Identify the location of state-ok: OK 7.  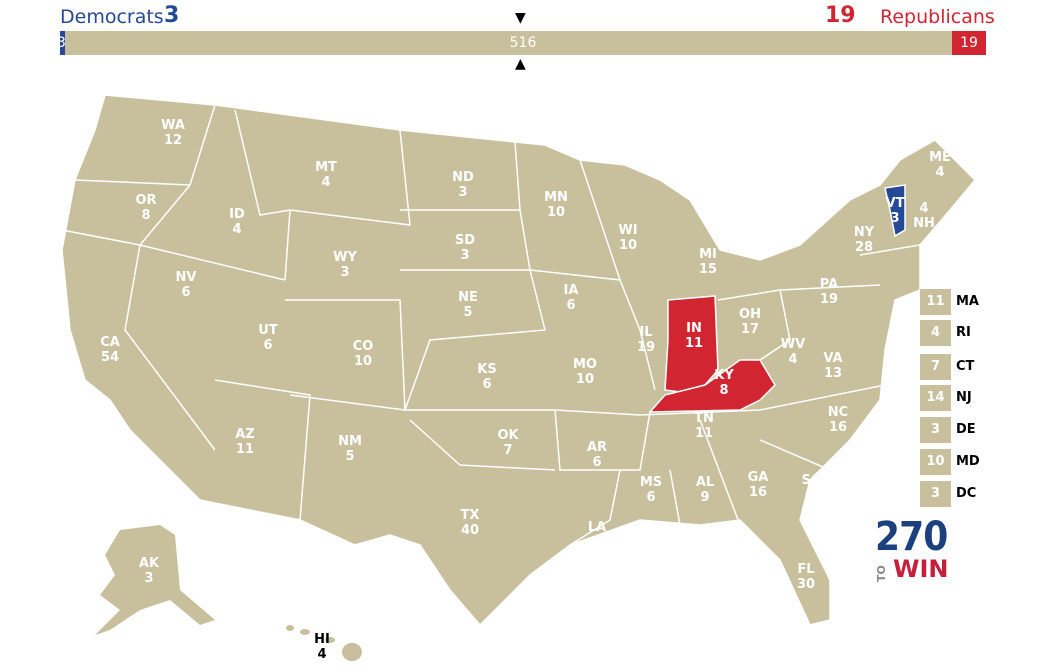
(507, 443).